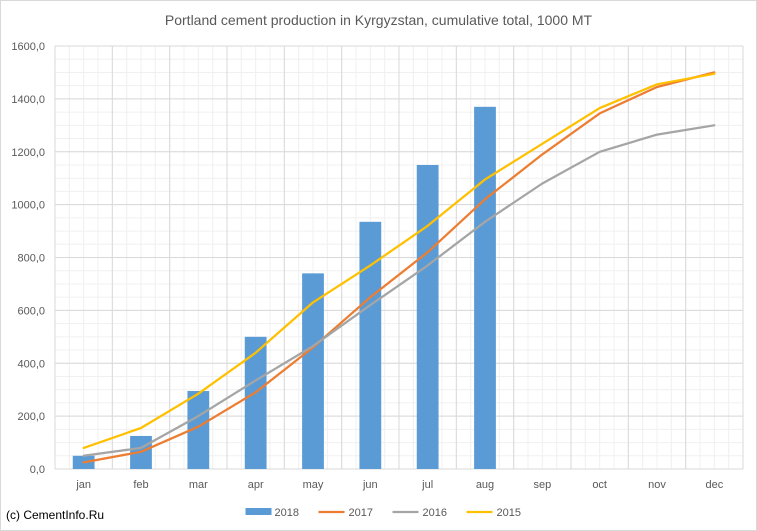  I want to click on x-tick-label: sep, so click(542, 485).